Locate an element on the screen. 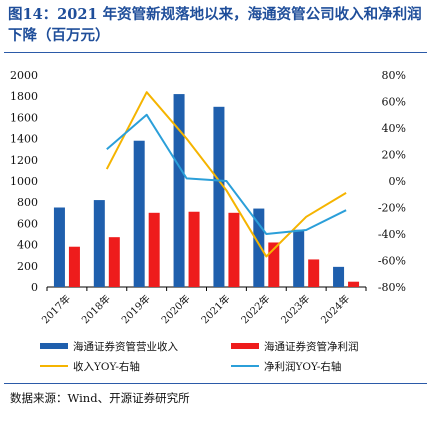  x-category-label: 2021年 is located at coordinates (215, 309).